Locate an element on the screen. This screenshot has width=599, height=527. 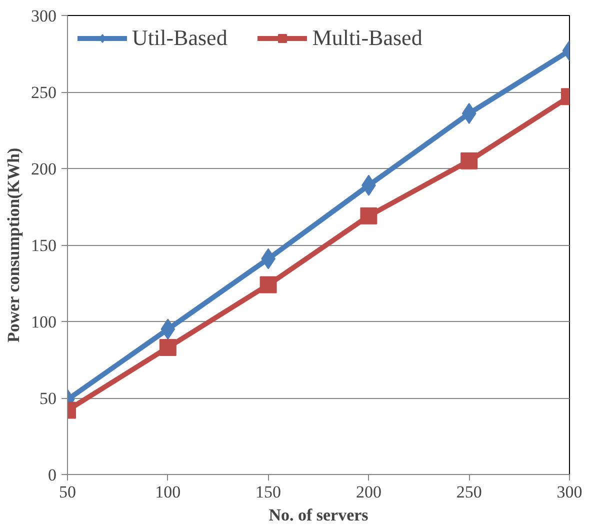
y-axis-title: Power consumption(KWh) is located at coordinates (13, 245).